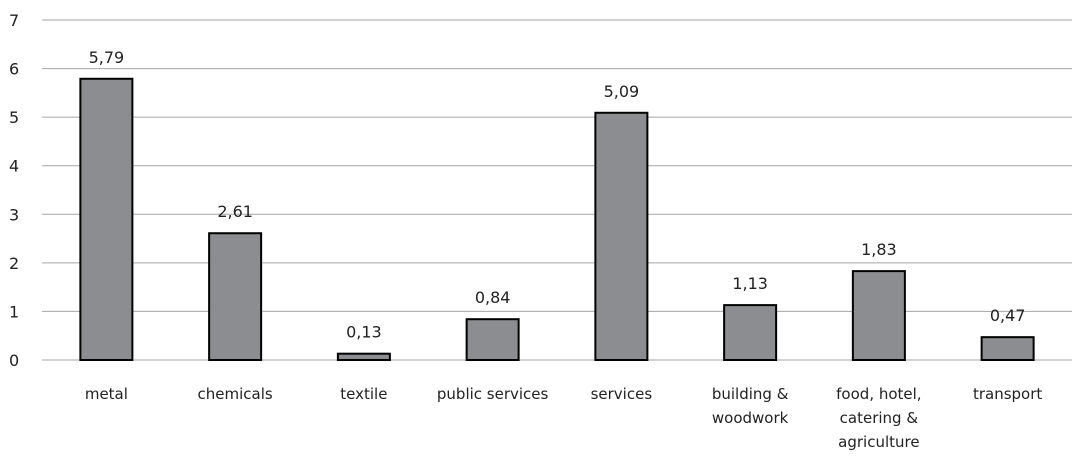 The width and height of the screenshot is (1073, 462). Describe the element at coordinates (235, 211) in the screenshot. I see `data-label: 2,61` at that location.